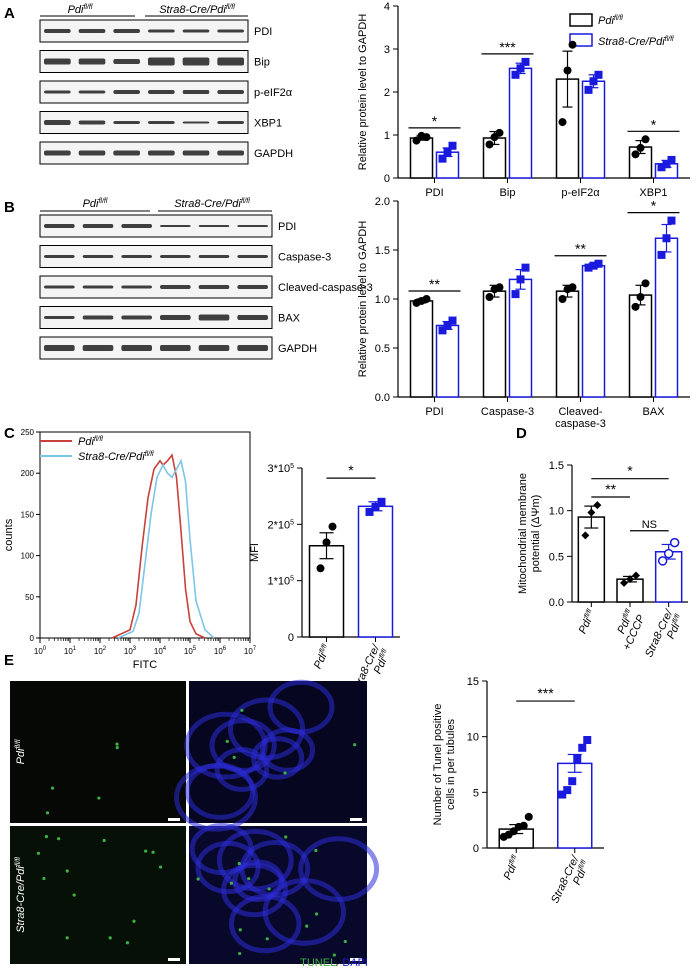 This screenshot has width=700, height=969. What do you see at coordinates (382, 251) in the screenshot?
I see `y-tick-label: 1.5` at bounding box center [382, 251].